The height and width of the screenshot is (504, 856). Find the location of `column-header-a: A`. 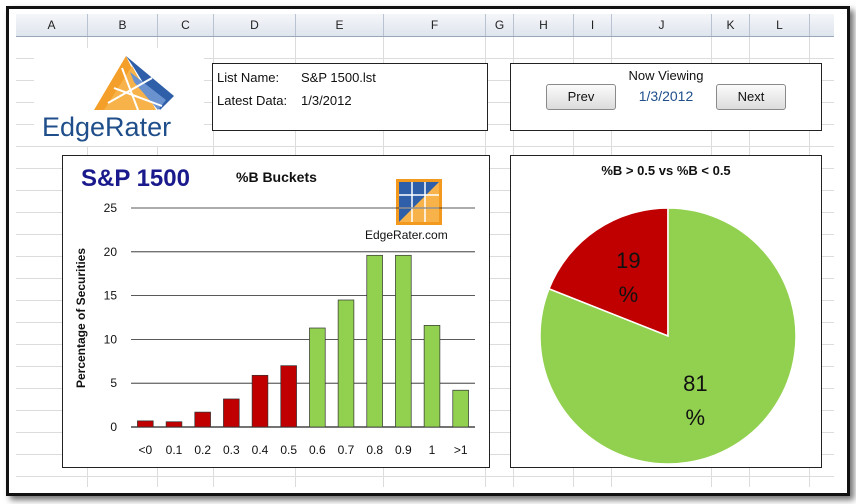

column-header-a: A is located at coordinates (52, 25).